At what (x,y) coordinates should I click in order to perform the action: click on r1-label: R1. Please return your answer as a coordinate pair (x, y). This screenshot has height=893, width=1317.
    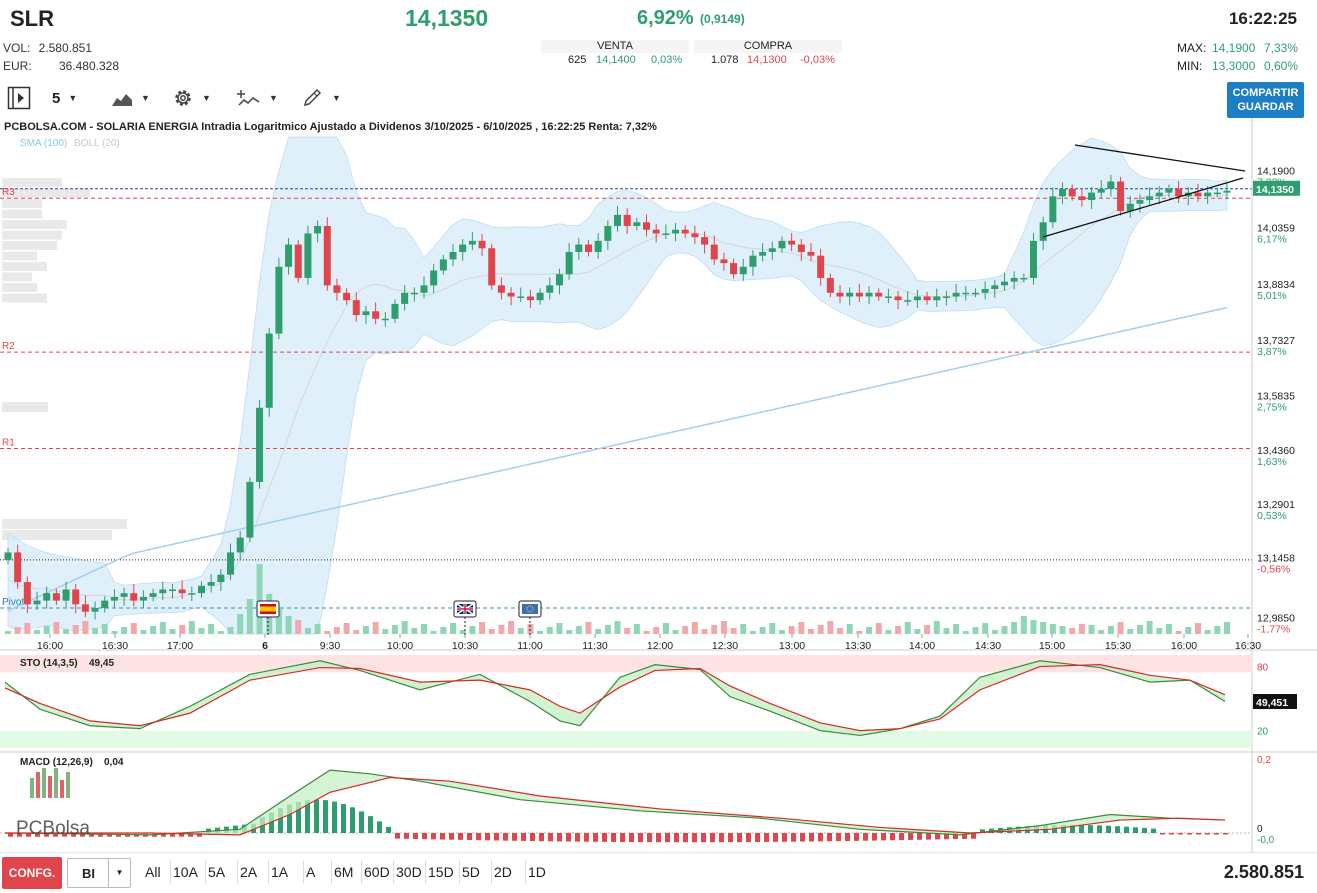
    Looking at the image, I should click on (8, 443).